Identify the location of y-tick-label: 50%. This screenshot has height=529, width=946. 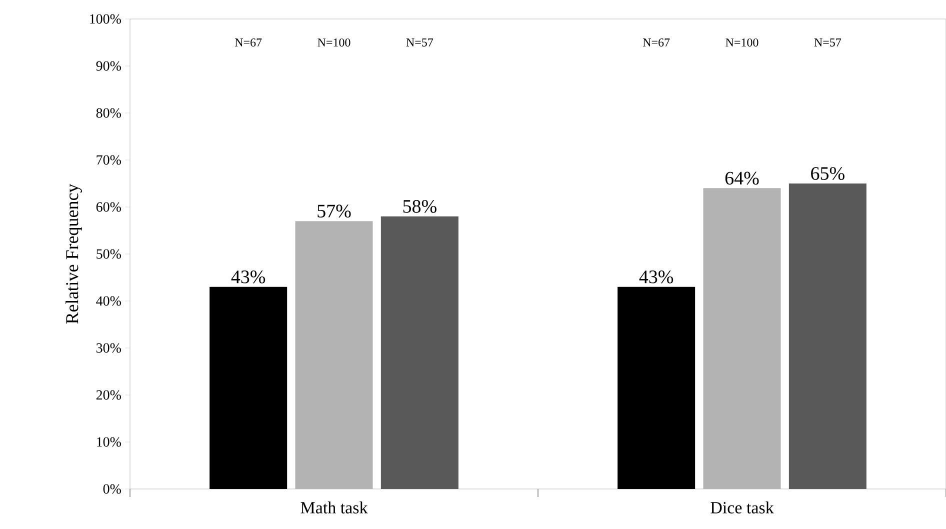
(108, 254).